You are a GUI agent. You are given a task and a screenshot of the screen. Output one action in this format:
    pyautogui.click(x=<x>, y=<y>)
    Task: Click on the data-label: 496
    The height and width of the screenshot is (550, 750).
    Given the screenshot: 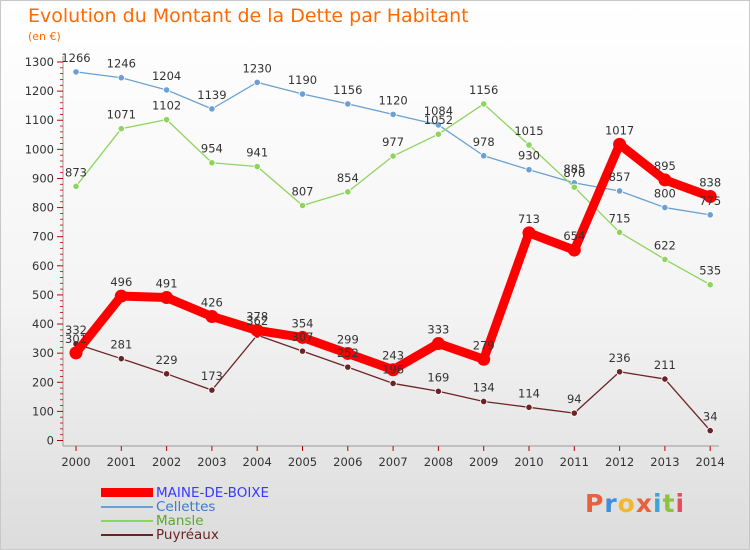 What is the action you would take?
    pyautogui.click(x=121, y=282)
    